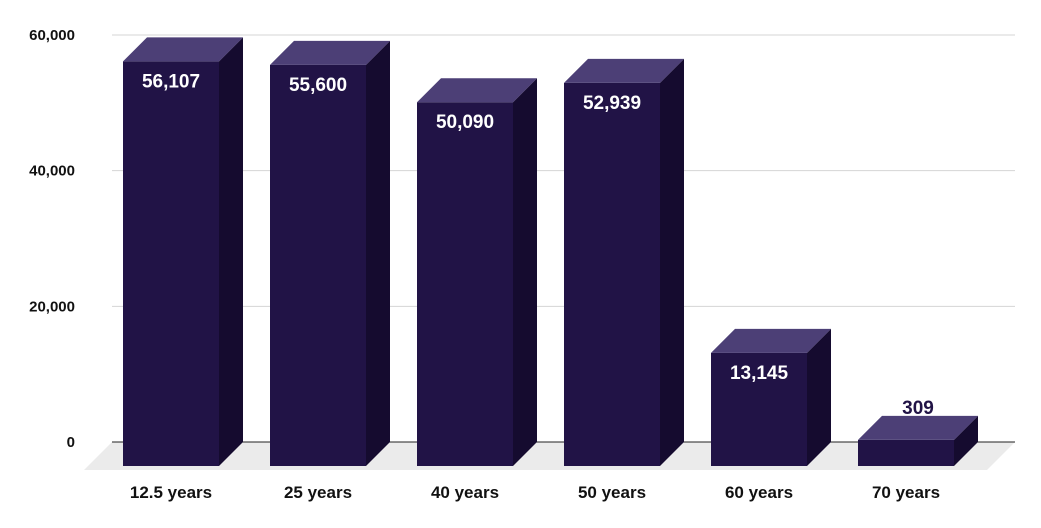  I want to click on x-tick-label: 40 years, so click(465, 492).